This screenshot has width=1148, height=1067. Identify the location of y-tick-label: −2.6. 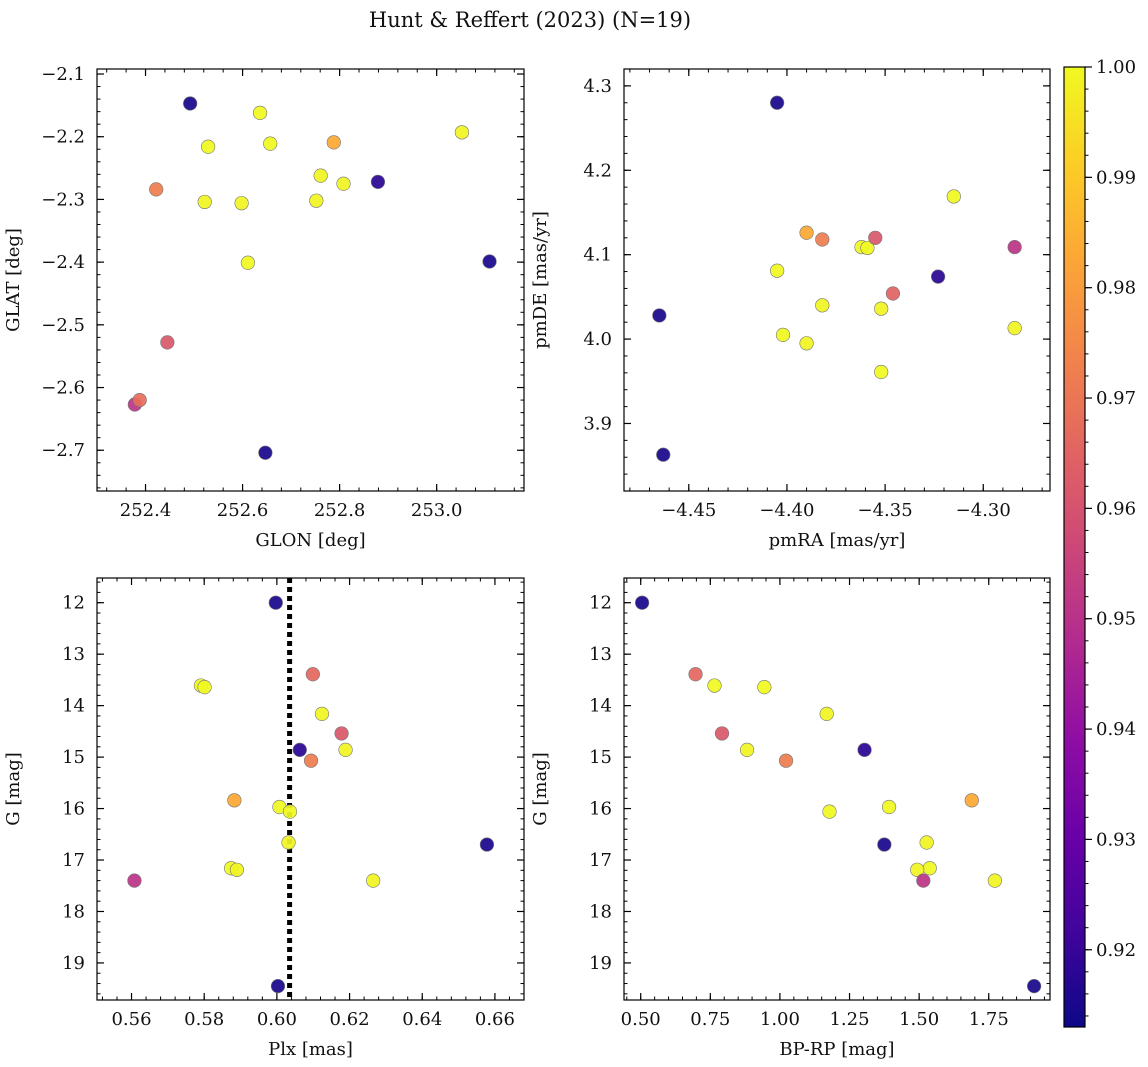
(63, 388).